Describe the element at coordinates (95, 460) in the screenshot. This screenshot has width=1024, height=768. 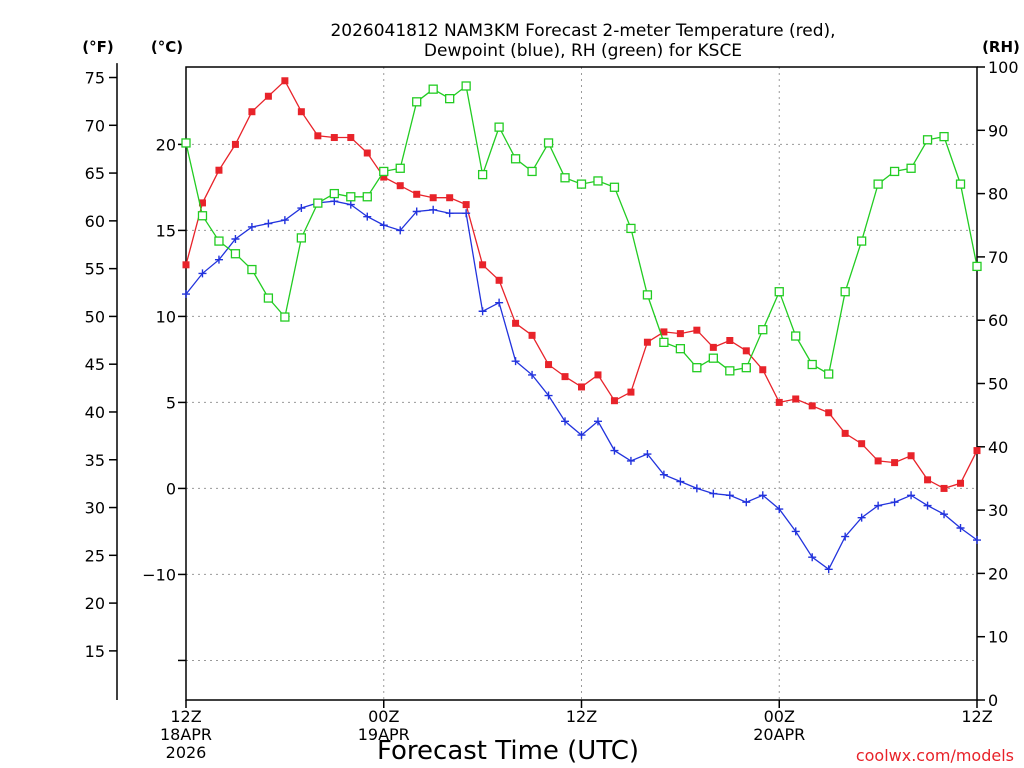
I see `fahrenheit-tick-label: 35` at that location.